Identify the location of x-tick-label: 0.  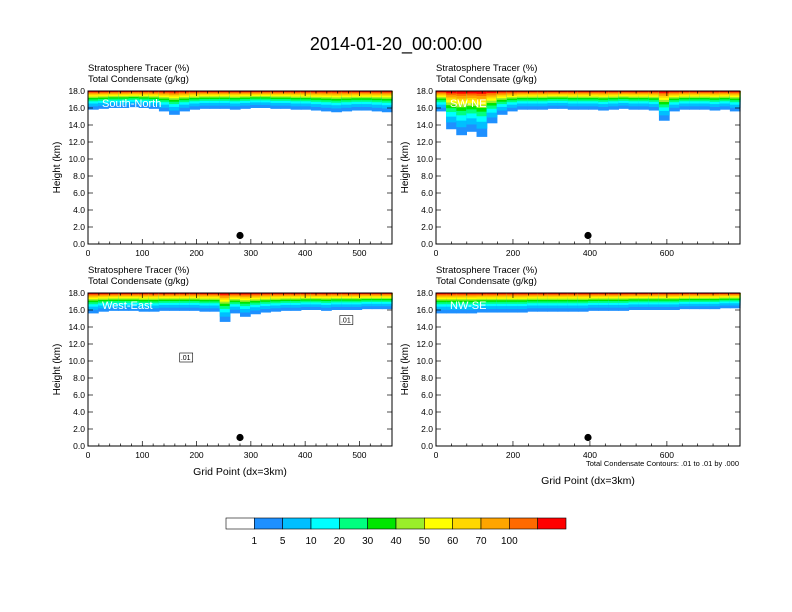
(436, 455).